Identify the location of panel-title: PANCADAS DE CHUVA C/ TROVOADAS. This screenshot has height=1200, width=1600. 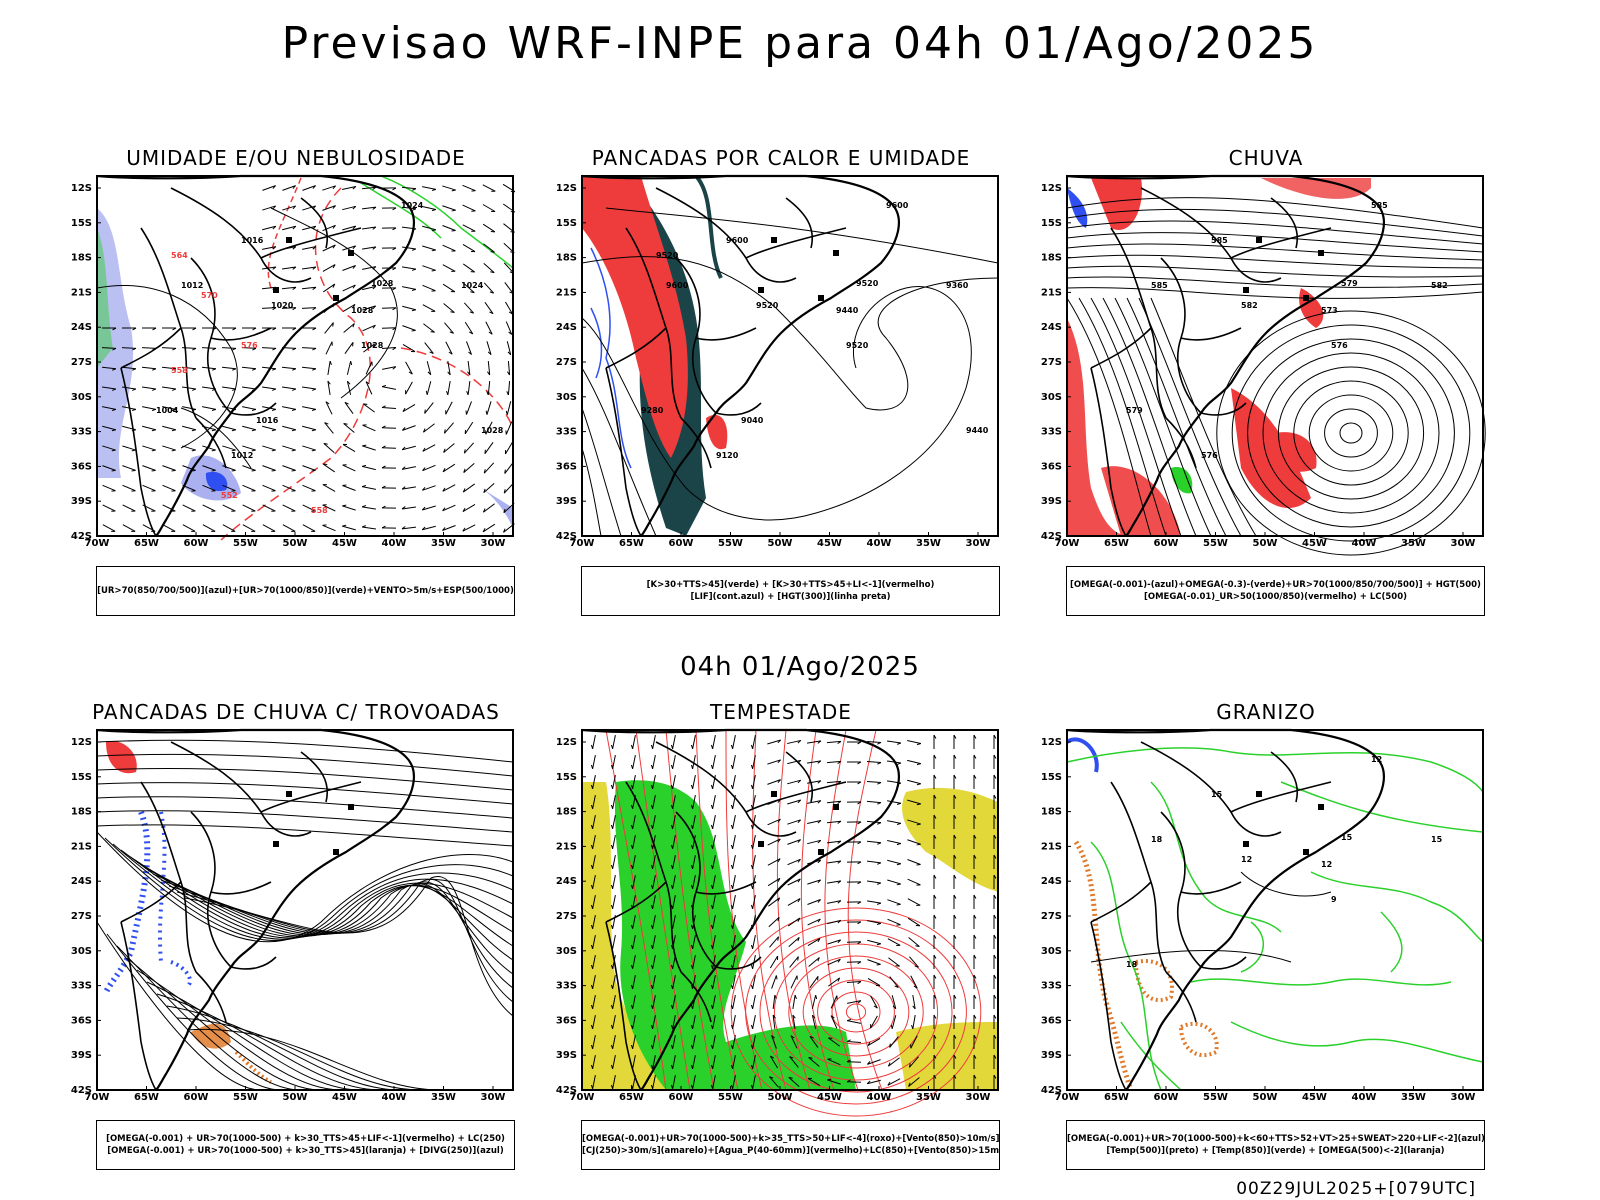
(296, 712).